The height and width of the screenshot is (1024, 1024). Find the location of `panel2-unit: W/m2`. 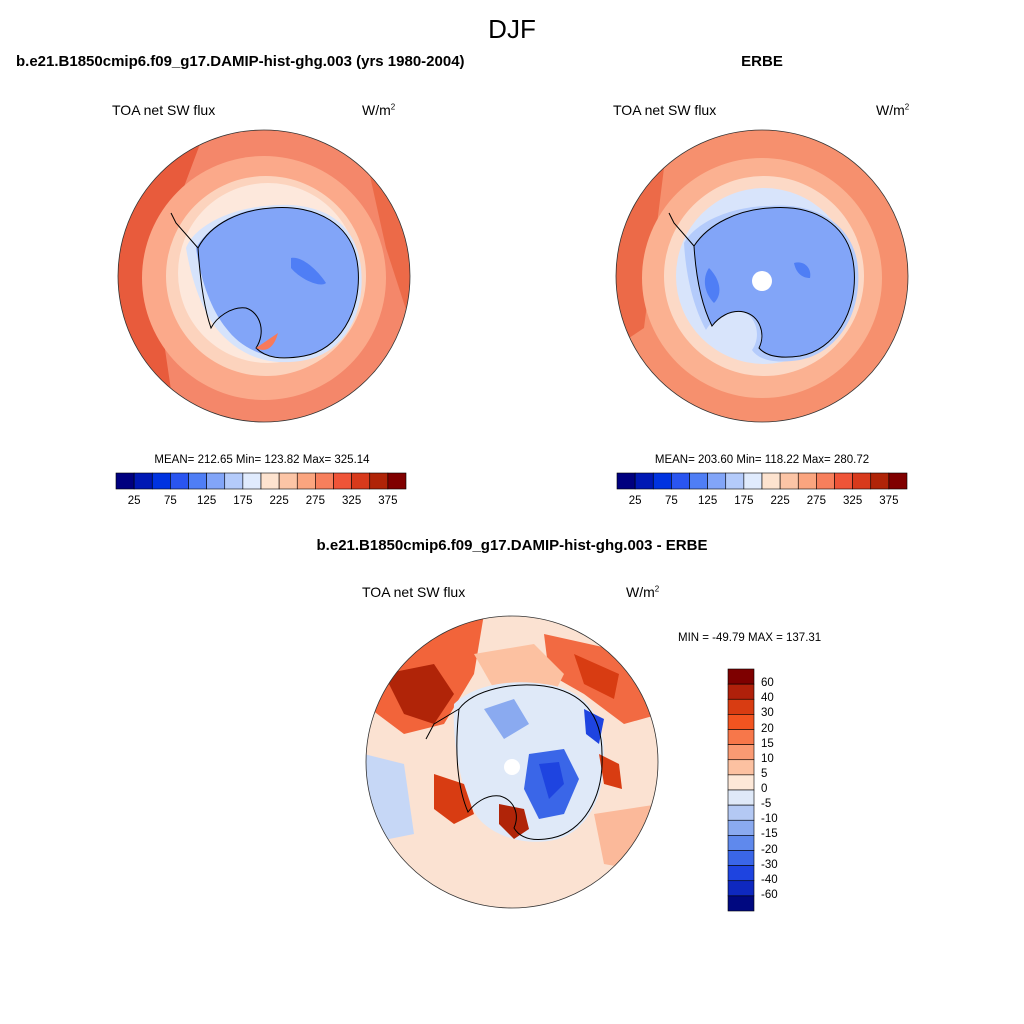

panel2-unit: W/m2 is located at coordinates (893, 110).